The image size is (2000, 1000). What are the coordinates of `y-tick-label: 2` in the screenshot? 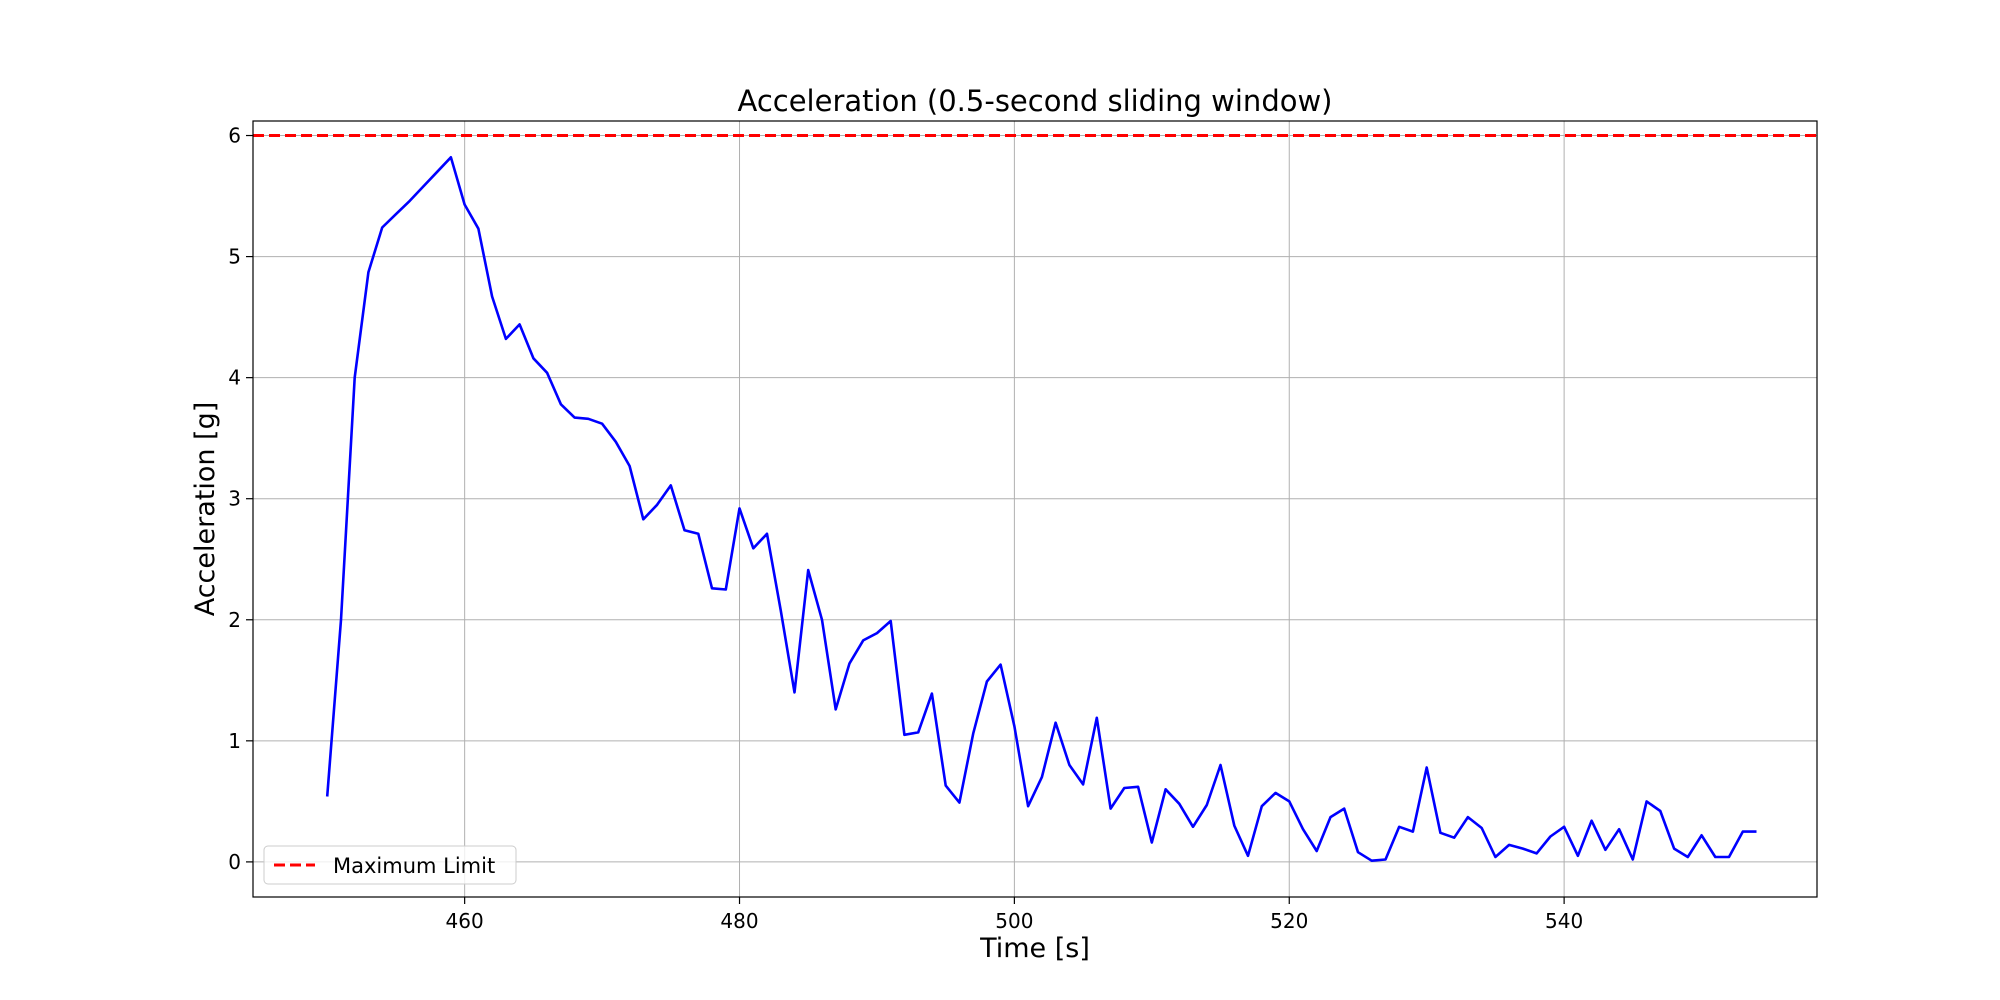 It's located at (234, 620).